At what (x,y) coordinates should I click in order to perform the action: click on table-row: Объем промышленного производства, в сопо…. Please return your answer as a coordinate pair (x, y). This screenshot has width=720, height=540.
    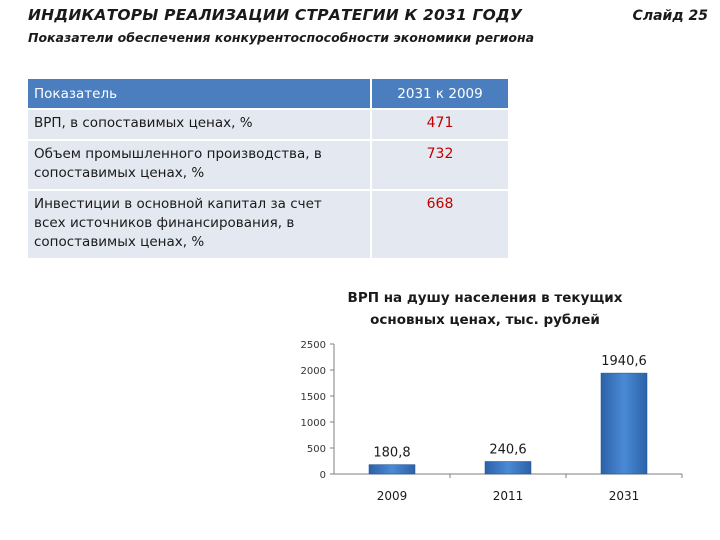
    Looking at the image, I should click on (268, 164).